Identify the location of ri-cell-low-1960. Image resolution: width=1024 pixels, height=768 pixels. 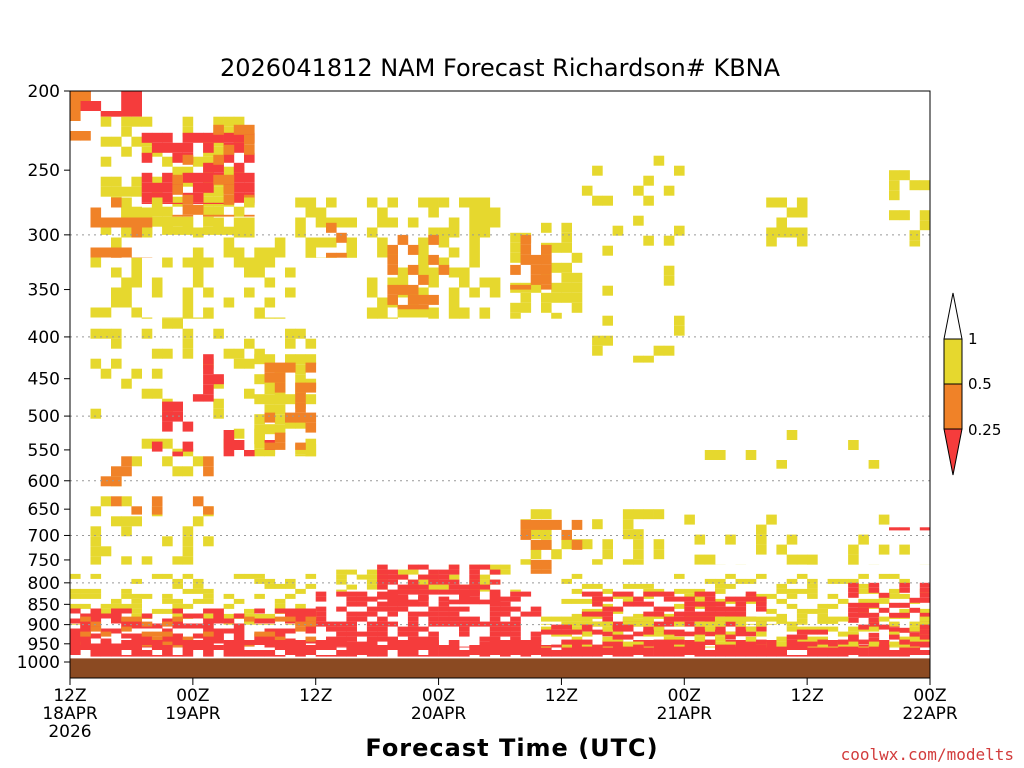
(843, 642).